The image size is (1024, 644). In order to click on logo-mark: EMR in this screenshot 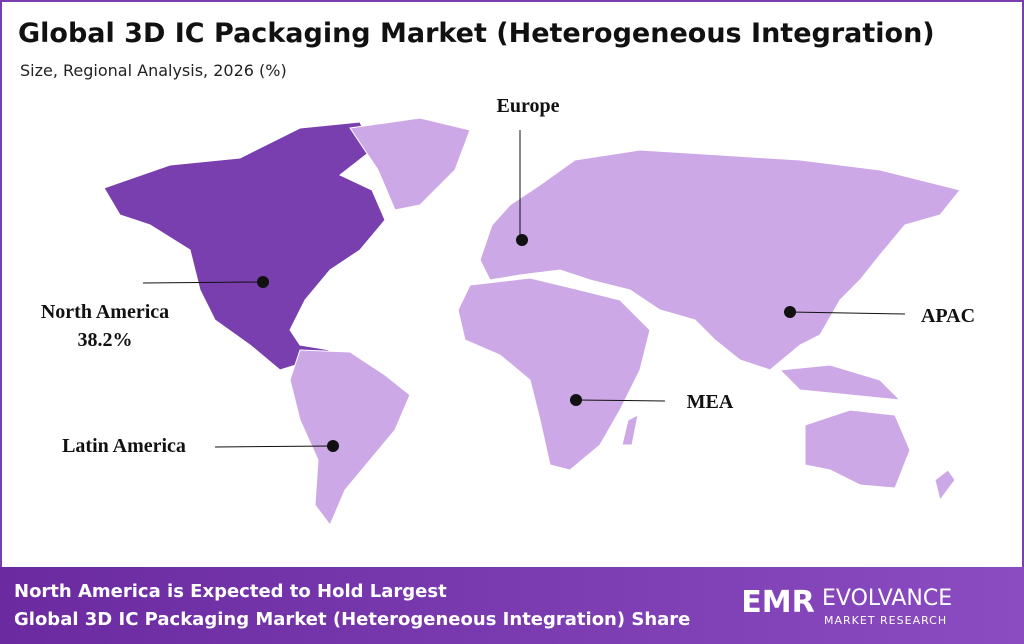, I will do `click(777, 602)`.